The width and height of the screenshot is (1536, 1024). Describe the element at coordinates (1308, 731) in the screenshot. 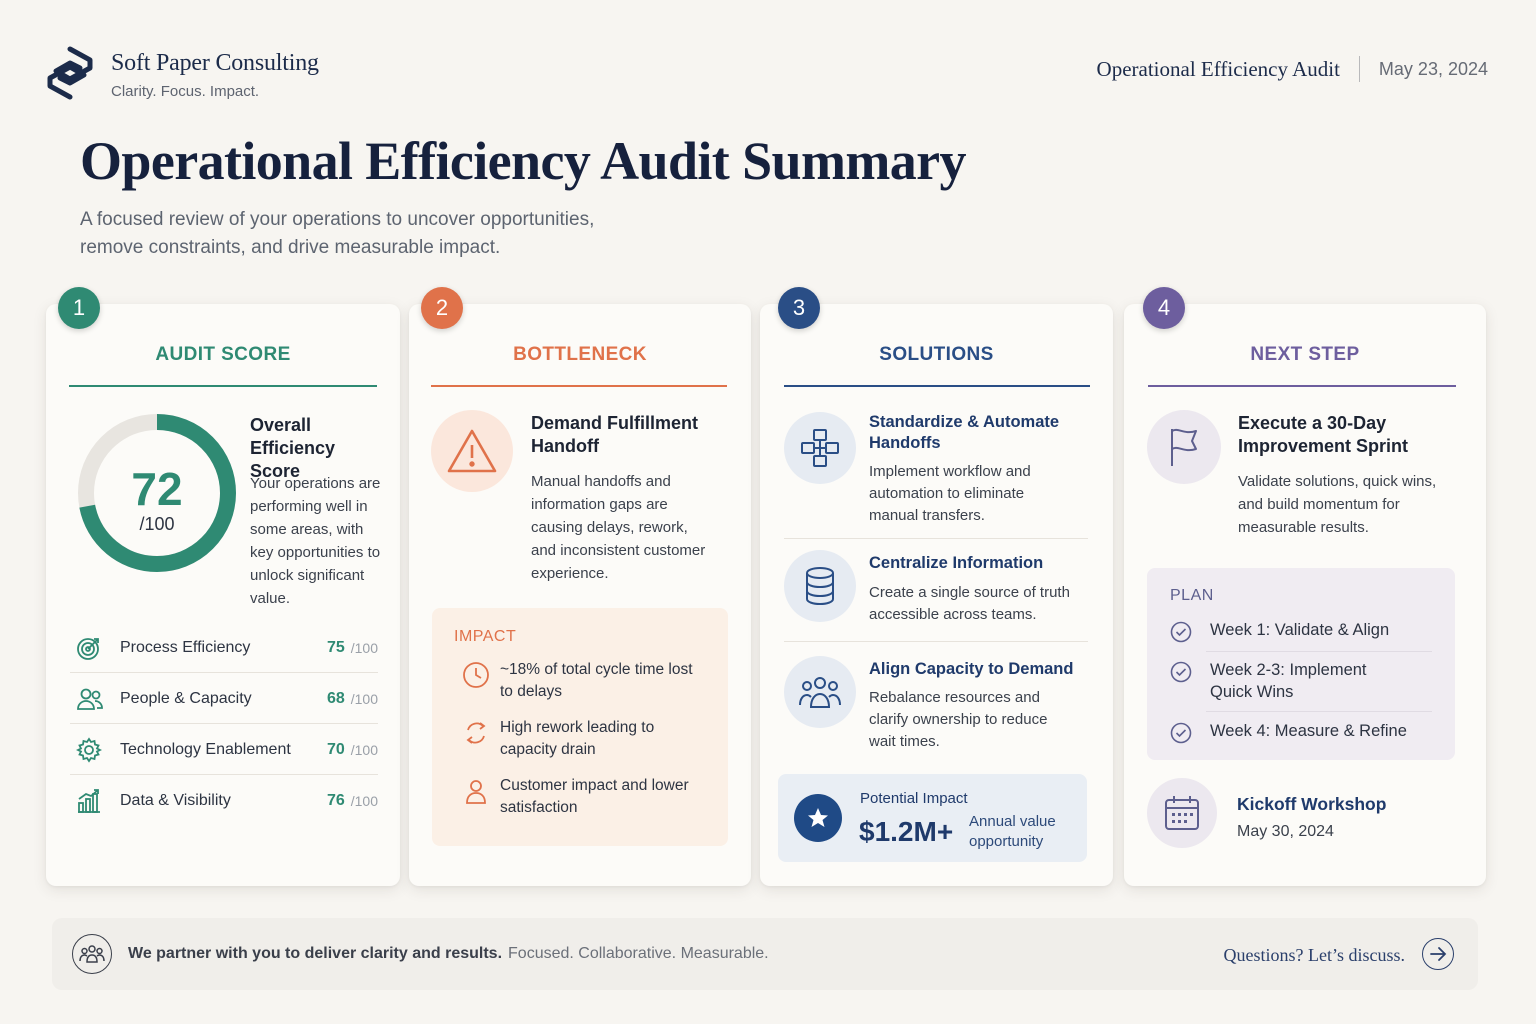

I see `plan-text: Week 4: Measure & Refine` at that location.